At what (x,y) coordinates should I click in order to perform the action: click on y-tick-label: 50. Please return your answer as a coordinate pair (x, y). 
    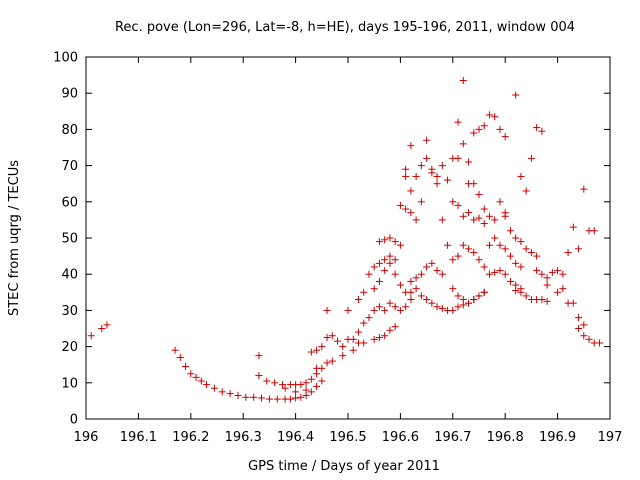
    Looking at the image, I should click on (69, 239).